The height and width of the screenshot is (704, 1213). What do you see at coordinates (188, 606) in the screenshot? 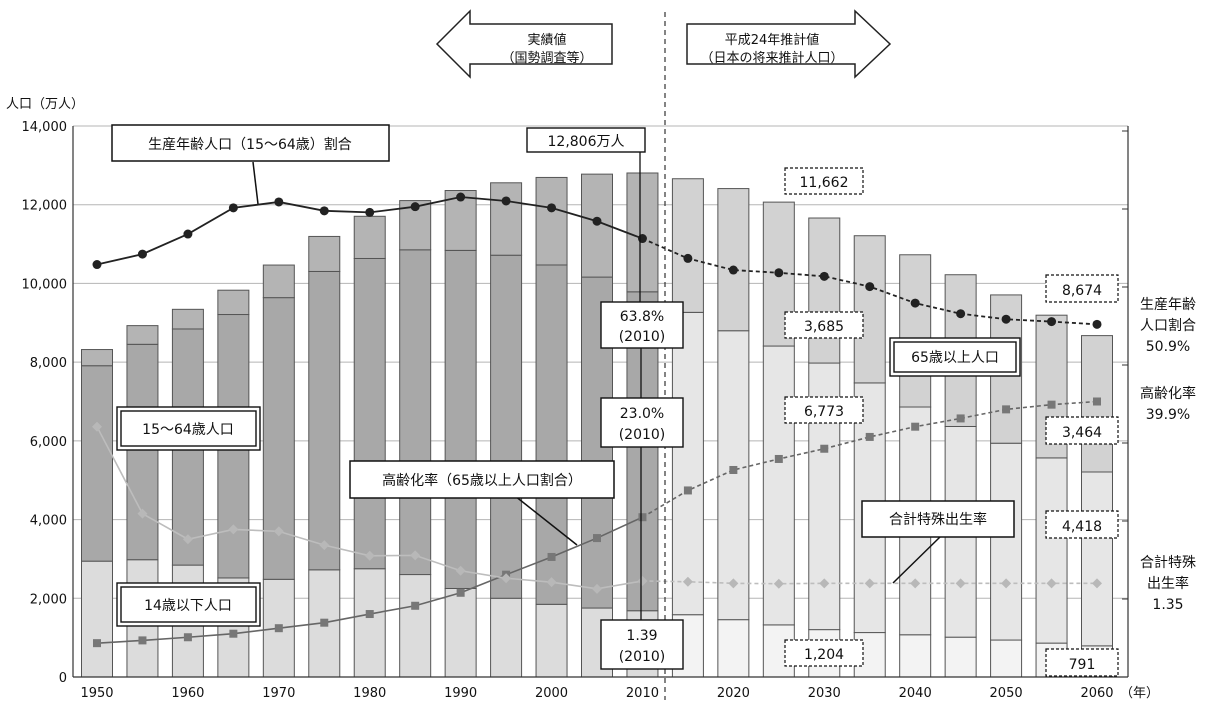
I see `under14-label: 14歳以下人口` at bounding box center [188, 606].